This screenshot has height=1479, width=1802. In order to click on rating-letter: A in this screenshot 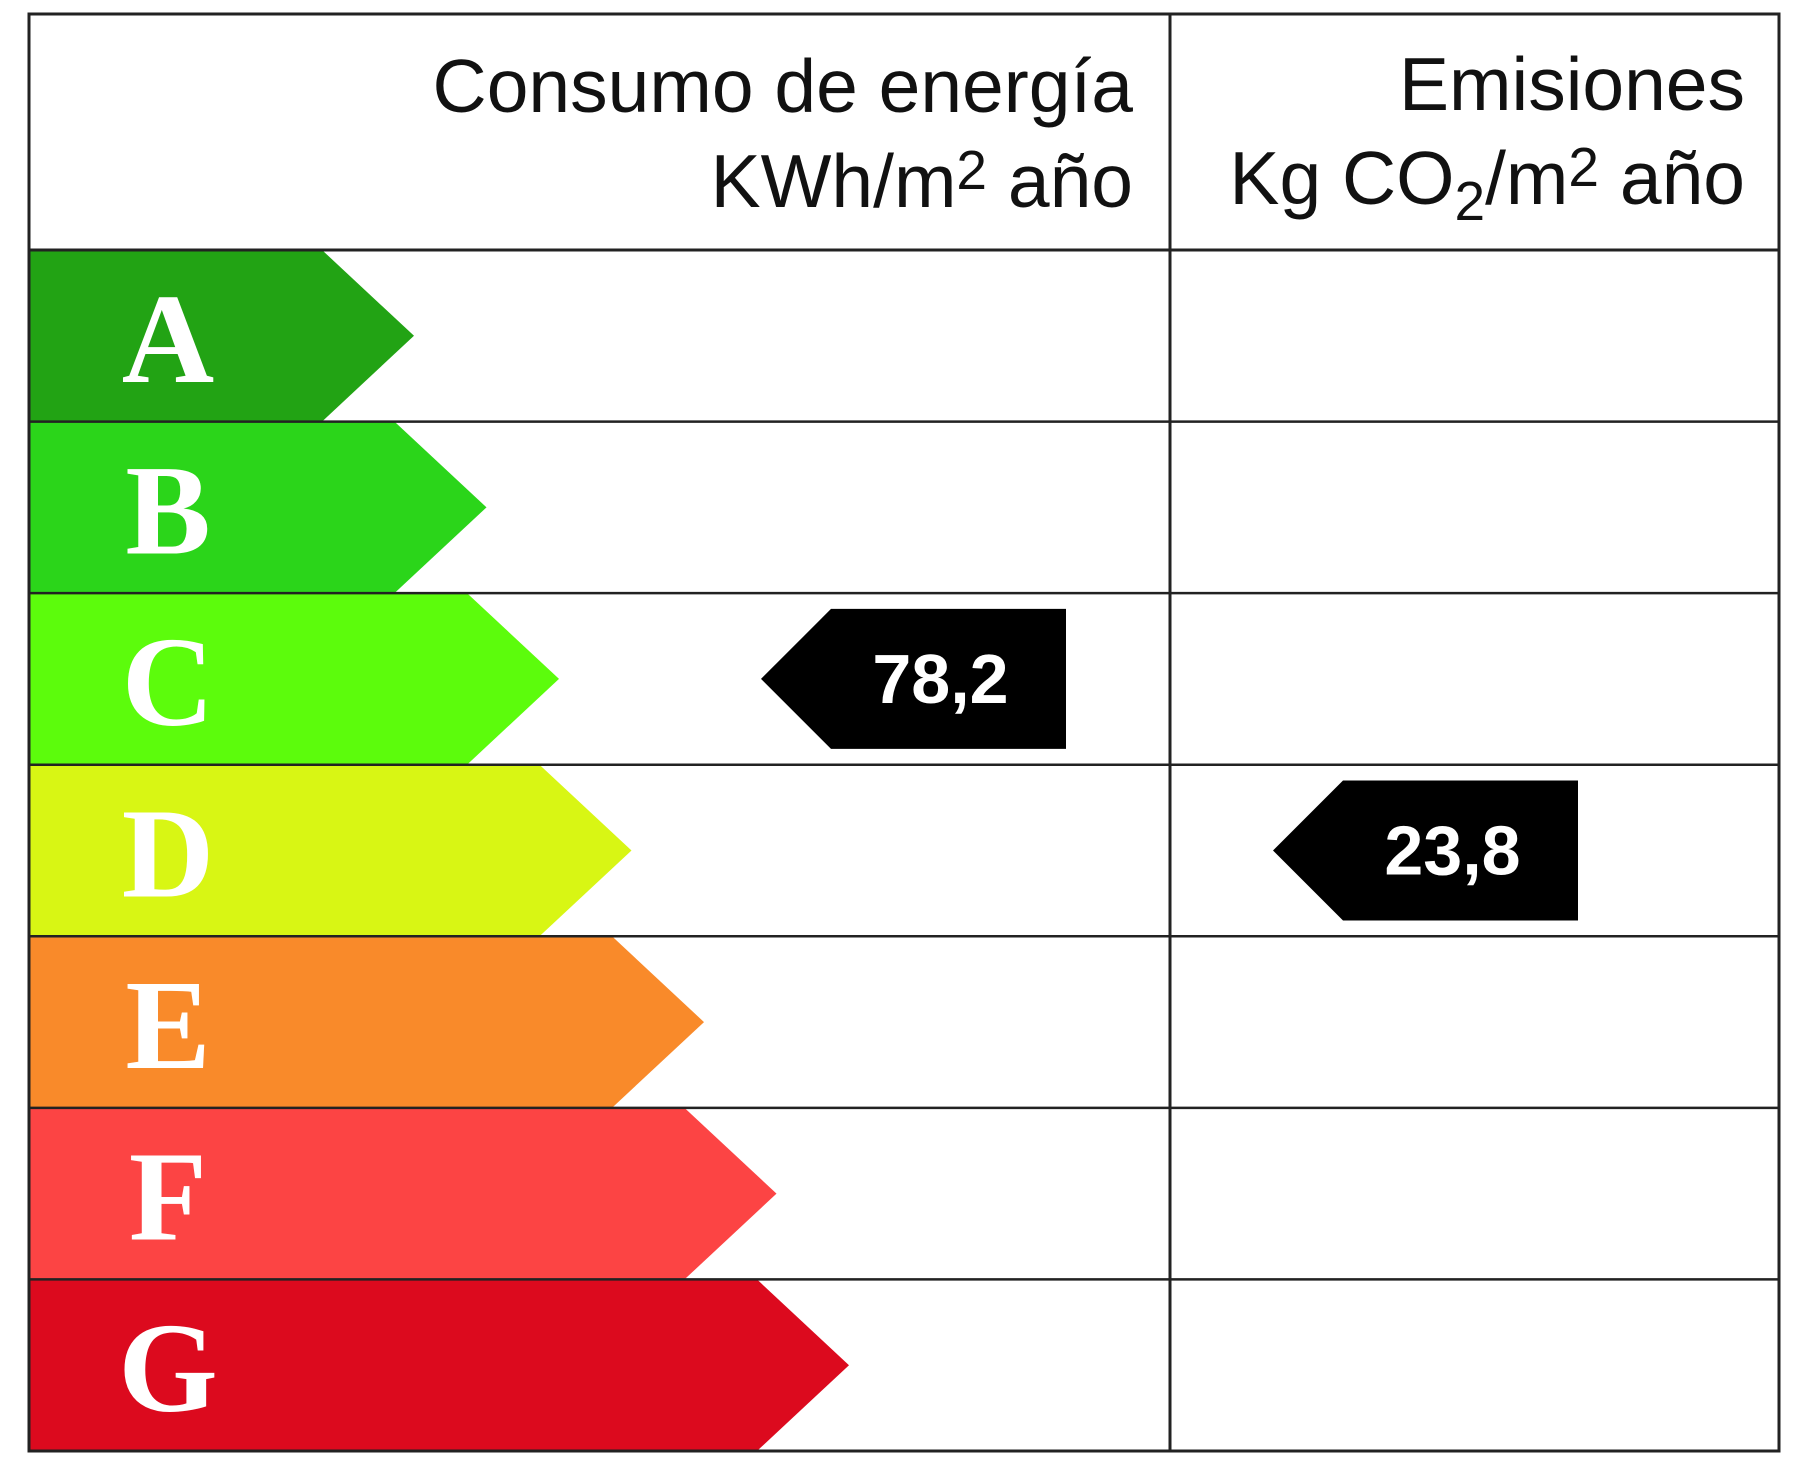, I will do `click(168, 339)`.